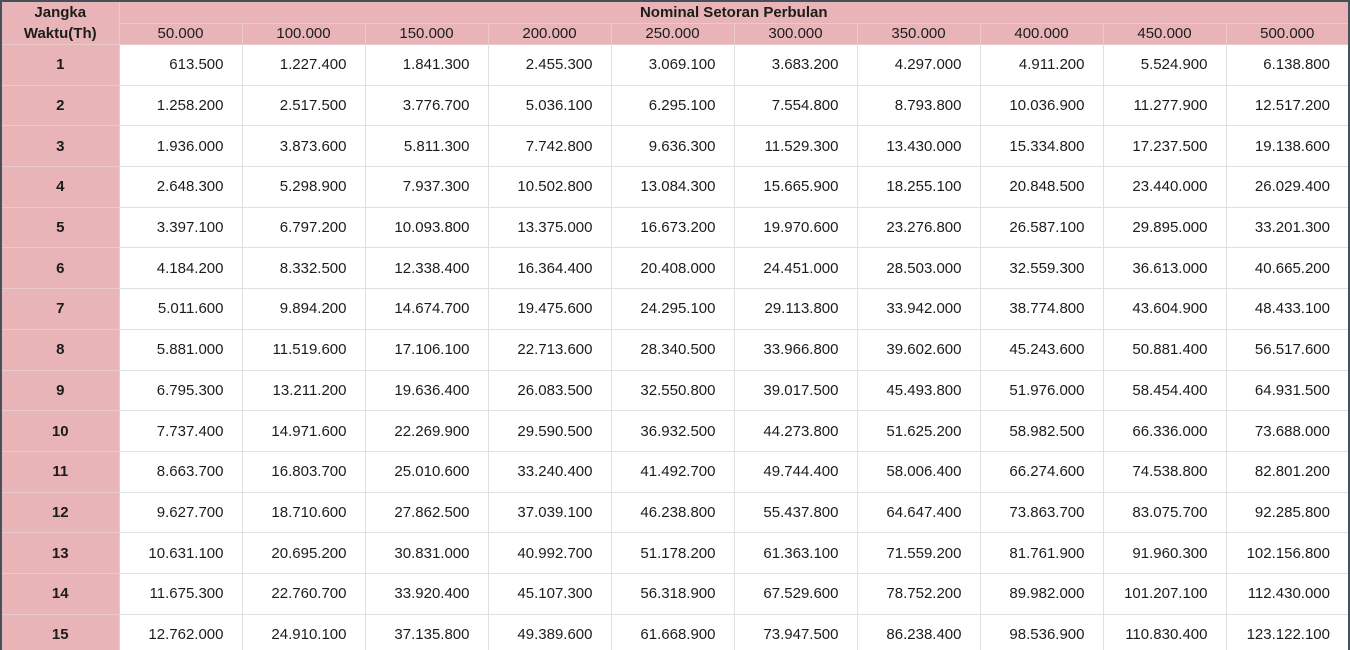  Describe the element at coordinates (303, 593) in the screenshot. I see `cell-value: 22.760.700` at that location.